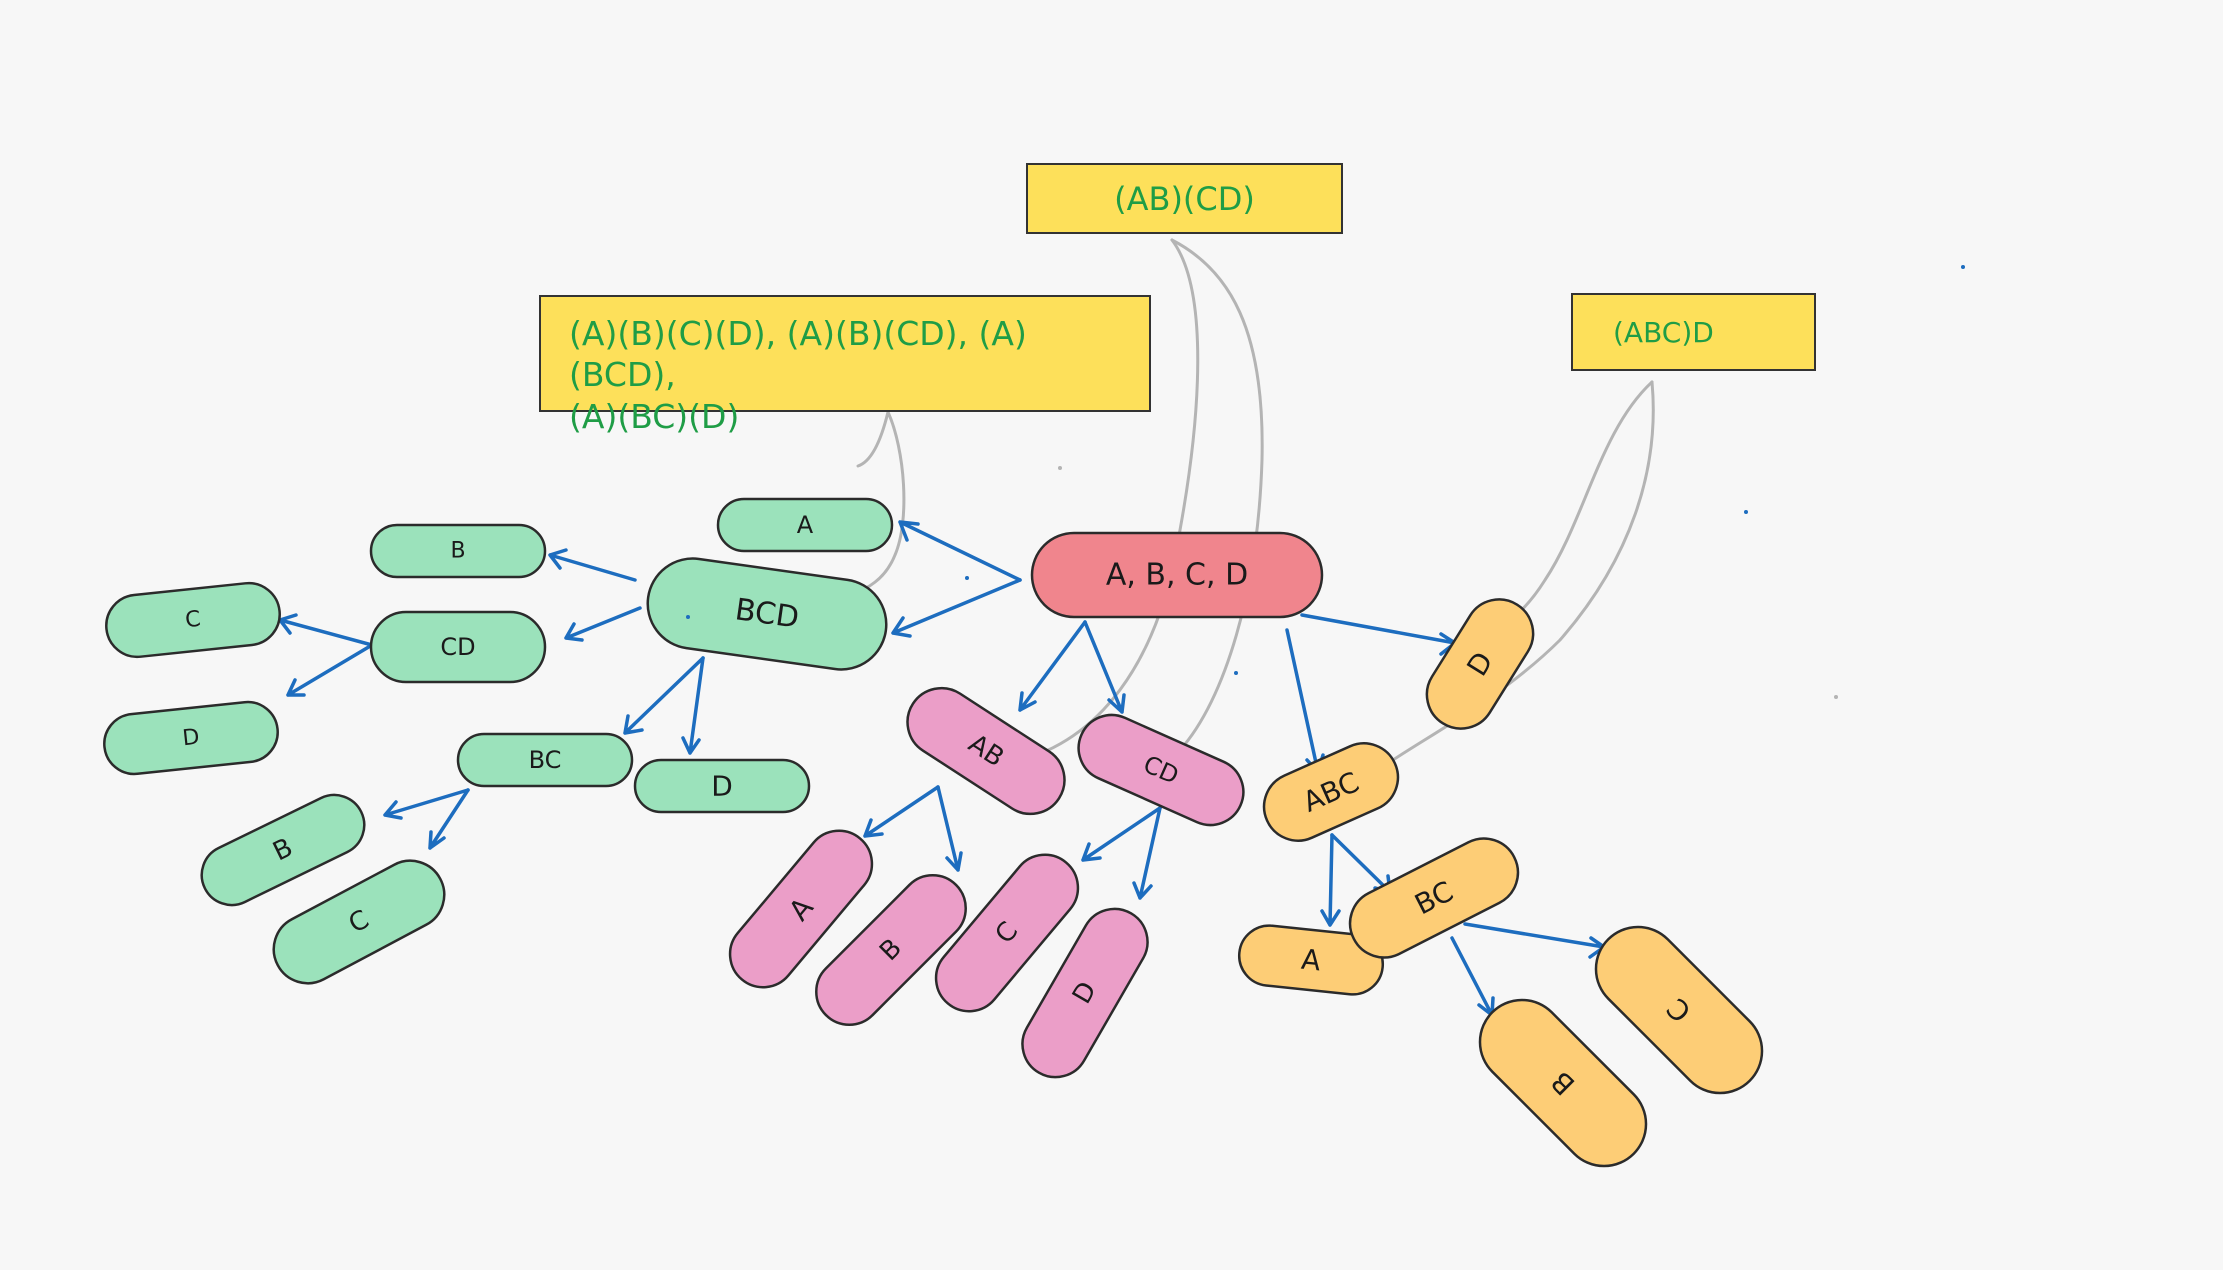 The width and height of the screenshot is (2223, 1270). What do you see at coordinates (592, 565) in the screenshot?
I see `arrow-bcd-to-b` at bounding box center [592, 565].